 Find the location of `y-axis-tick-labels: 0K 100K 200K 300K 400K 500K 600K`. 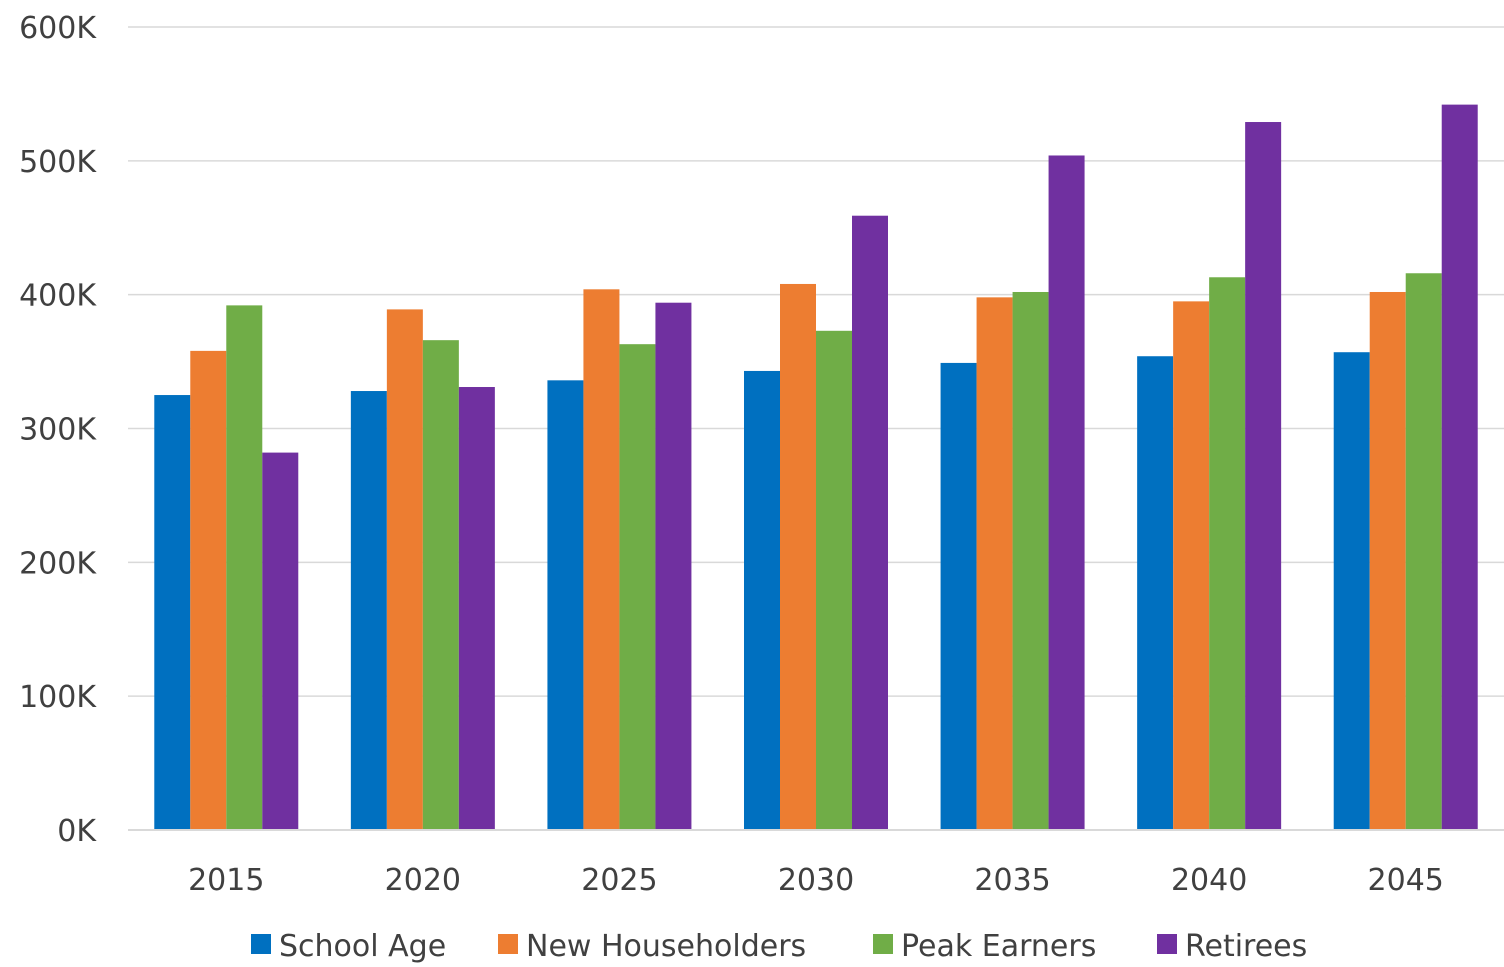

y-axis-tick-labels: 0K 100K 200K 300K 400K 500K 600K is located at coordinates (58, 430).